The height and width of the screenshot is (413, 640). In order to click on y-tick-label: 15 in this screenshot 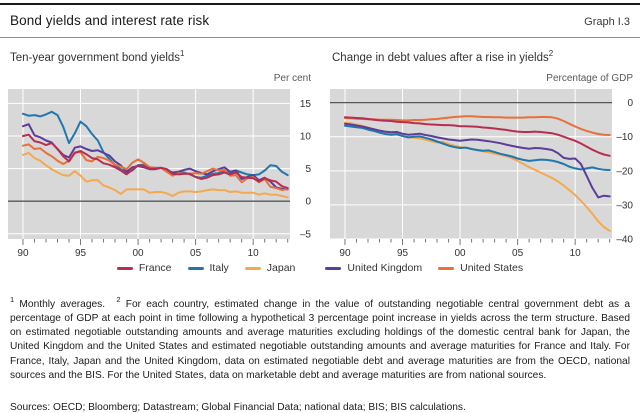, I will do `click(306, 104)`.